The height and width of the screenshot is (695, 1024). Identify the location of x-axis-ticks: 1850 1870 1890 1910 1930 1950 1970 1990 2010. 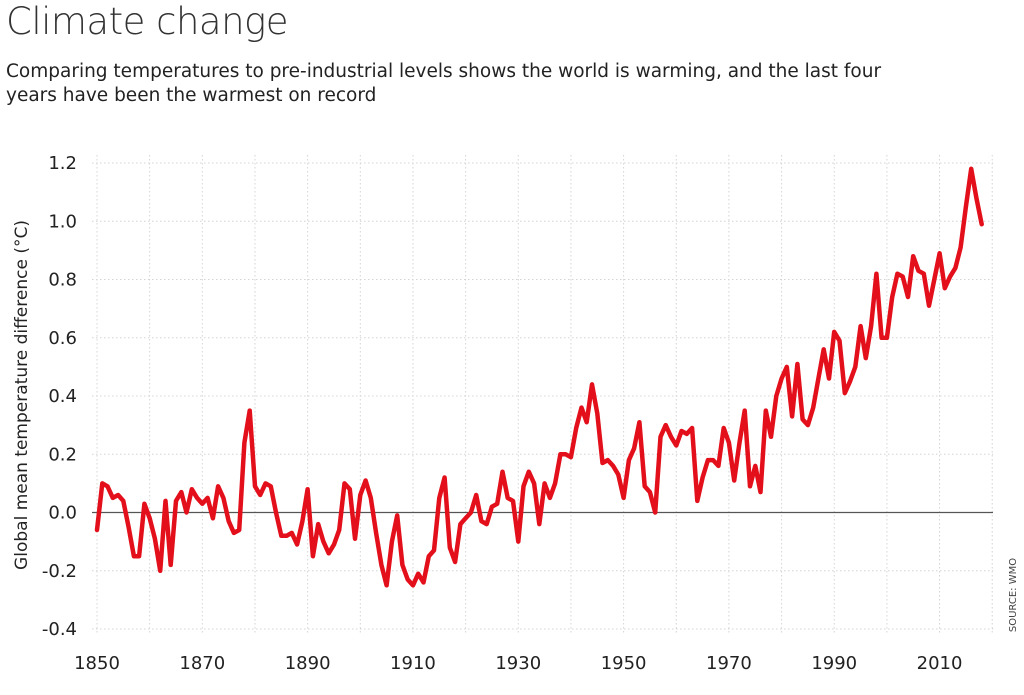
(518, 663).